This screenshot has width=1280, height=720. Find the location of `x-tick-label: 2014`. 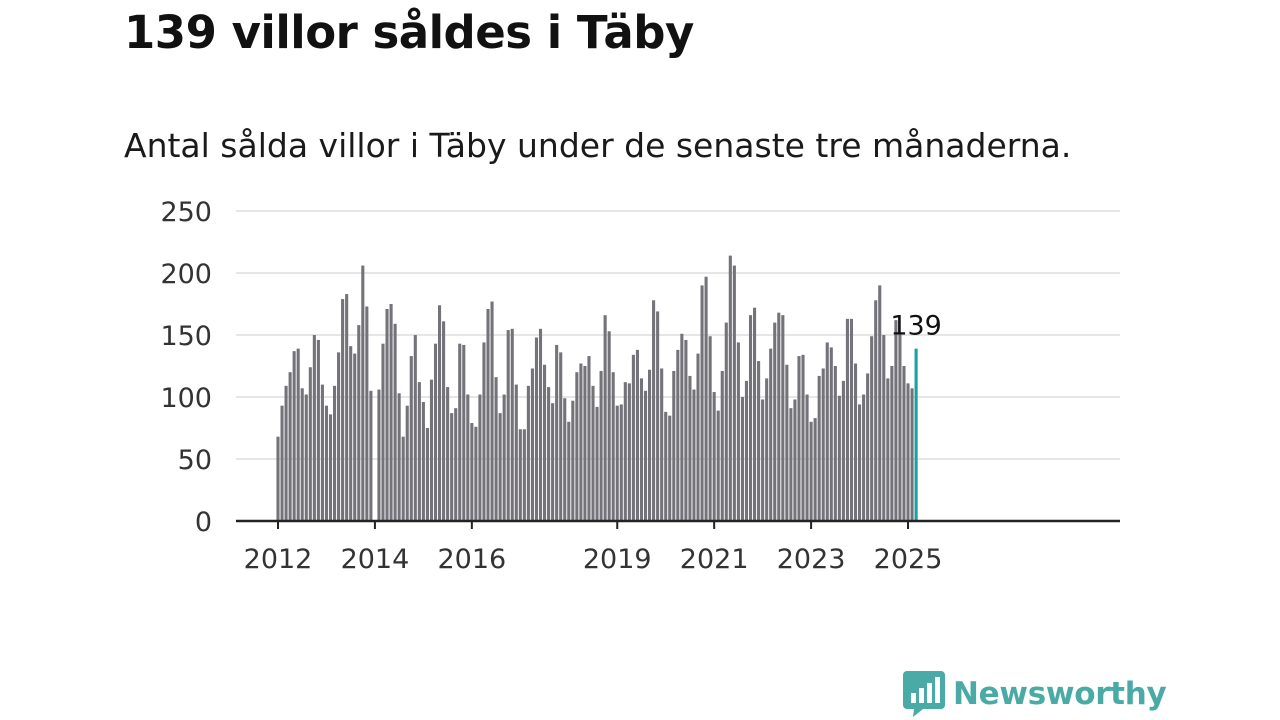

x-tick-label: 2014 is located at coordinates (375, 559).